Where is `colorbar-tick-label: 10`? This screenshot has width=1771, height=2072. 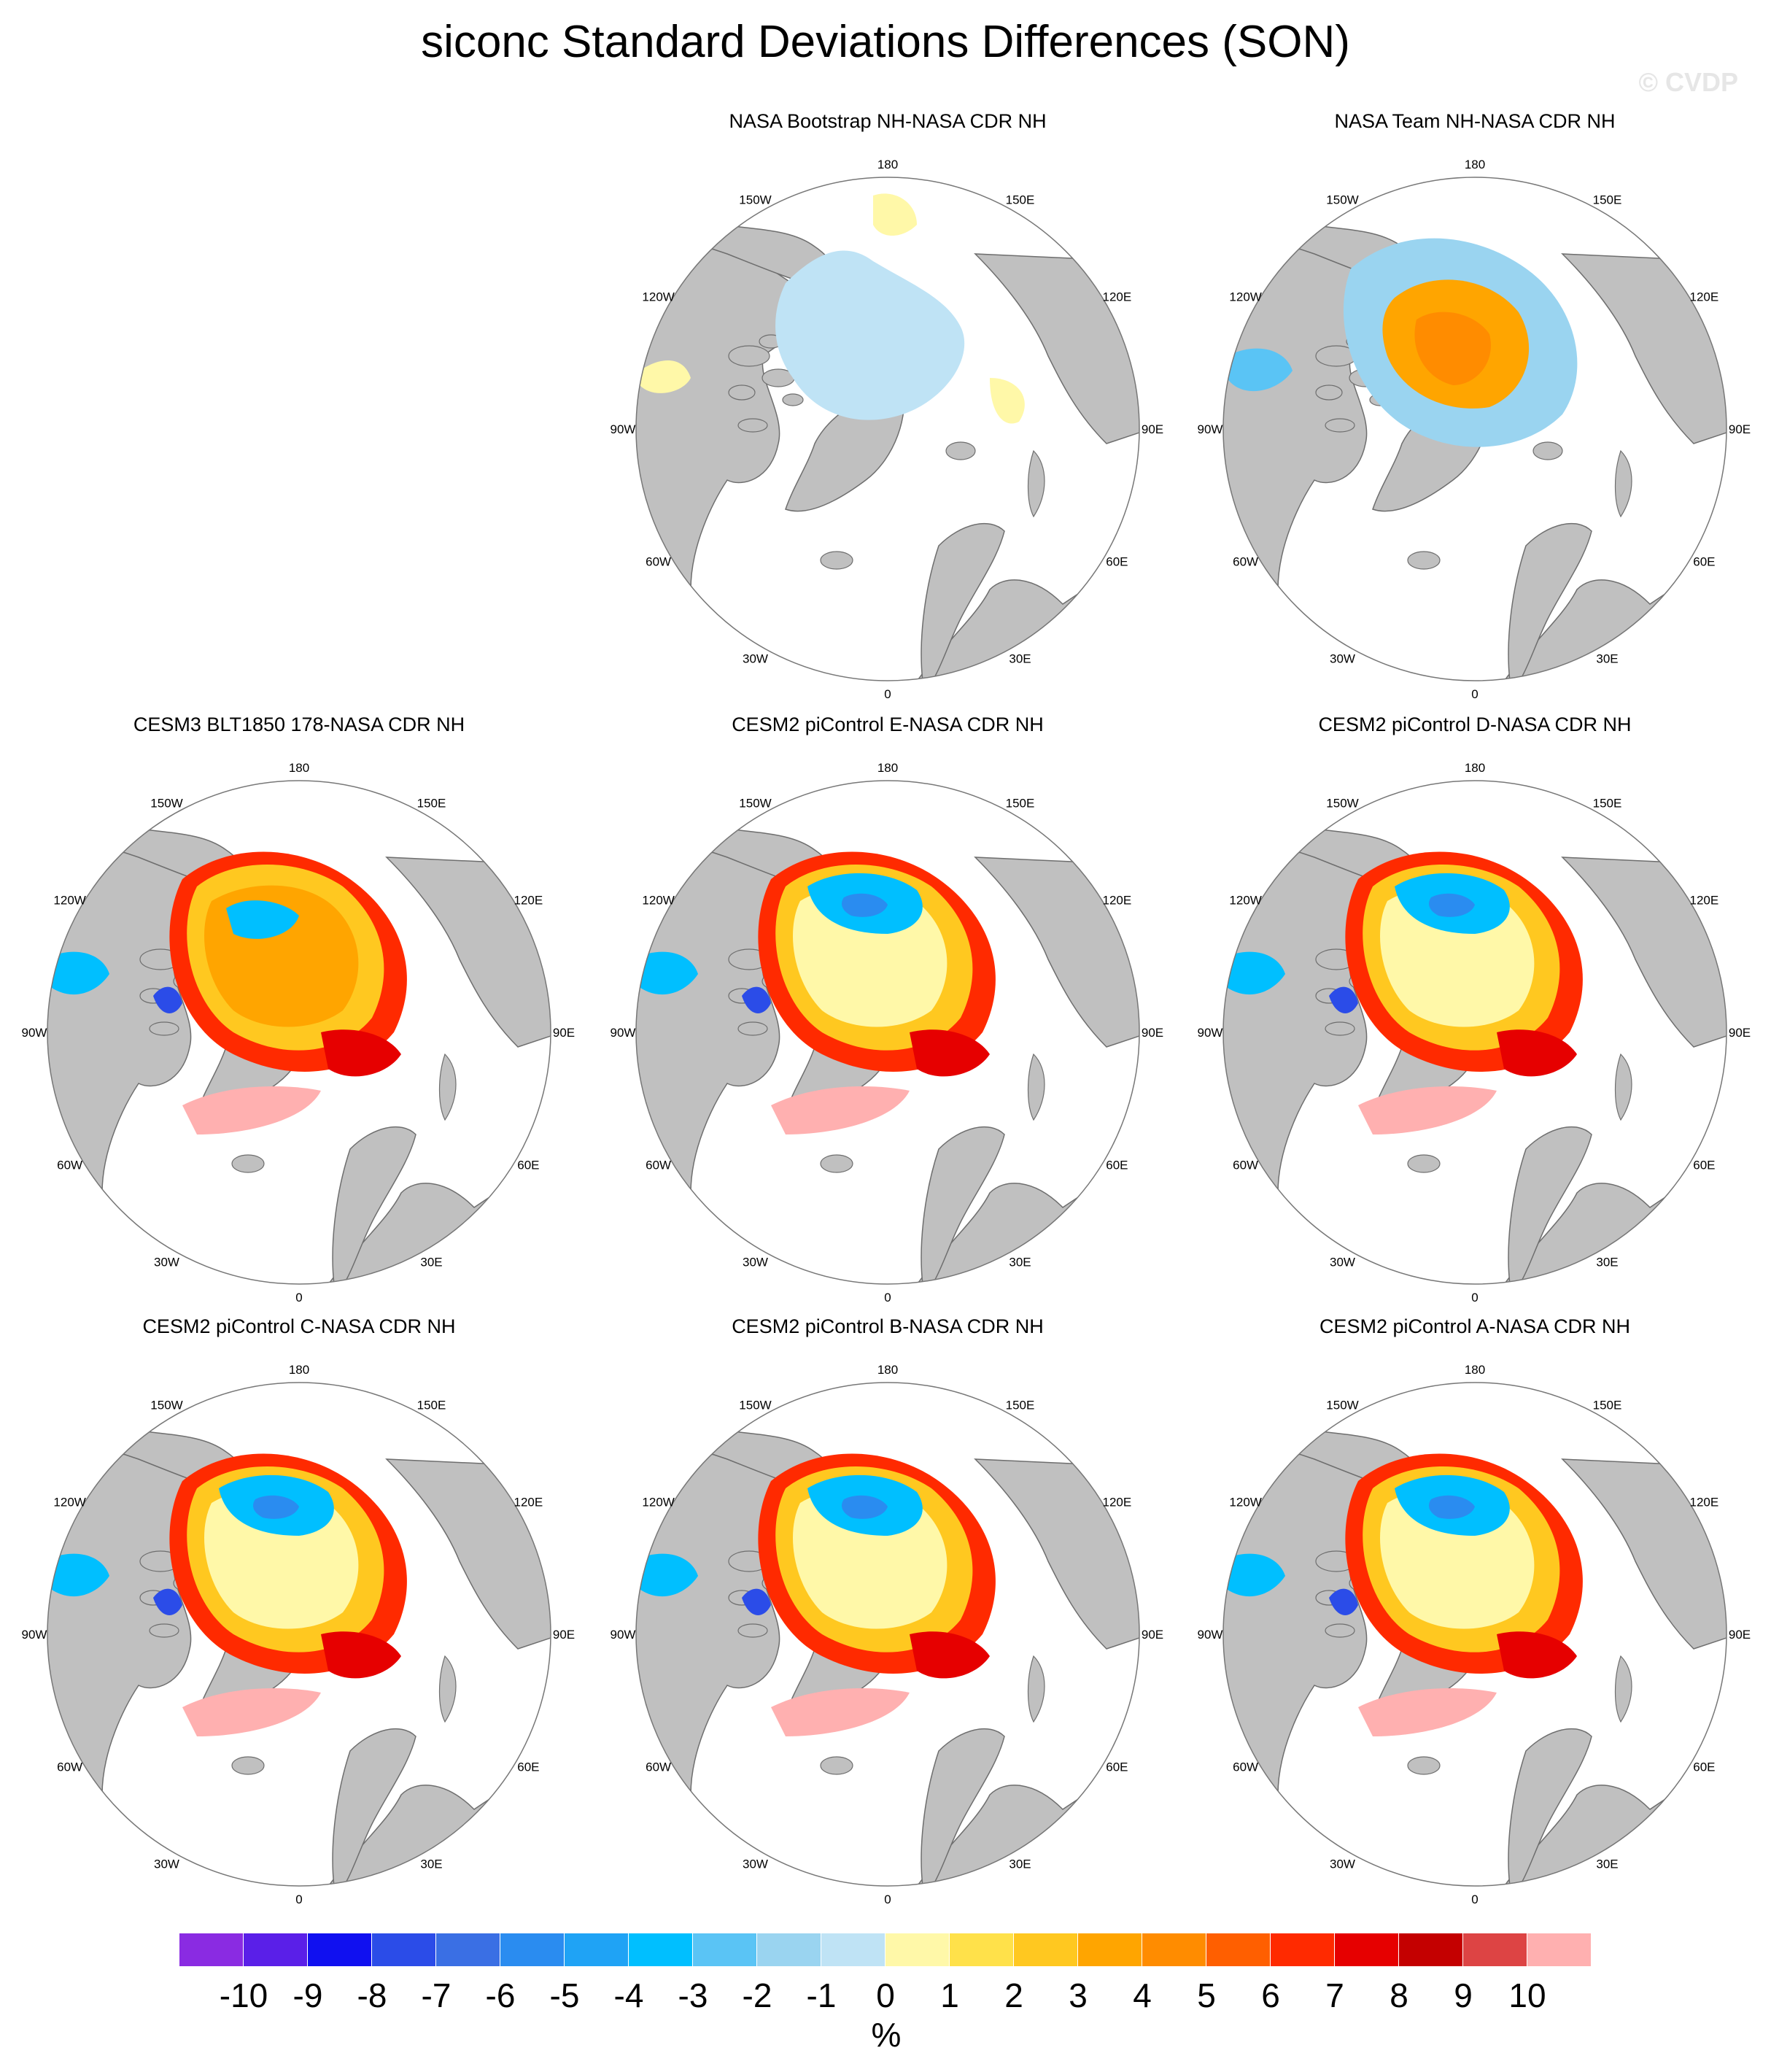 colorbar-tick-label: 10 is located at coordinates (1527, 1995).